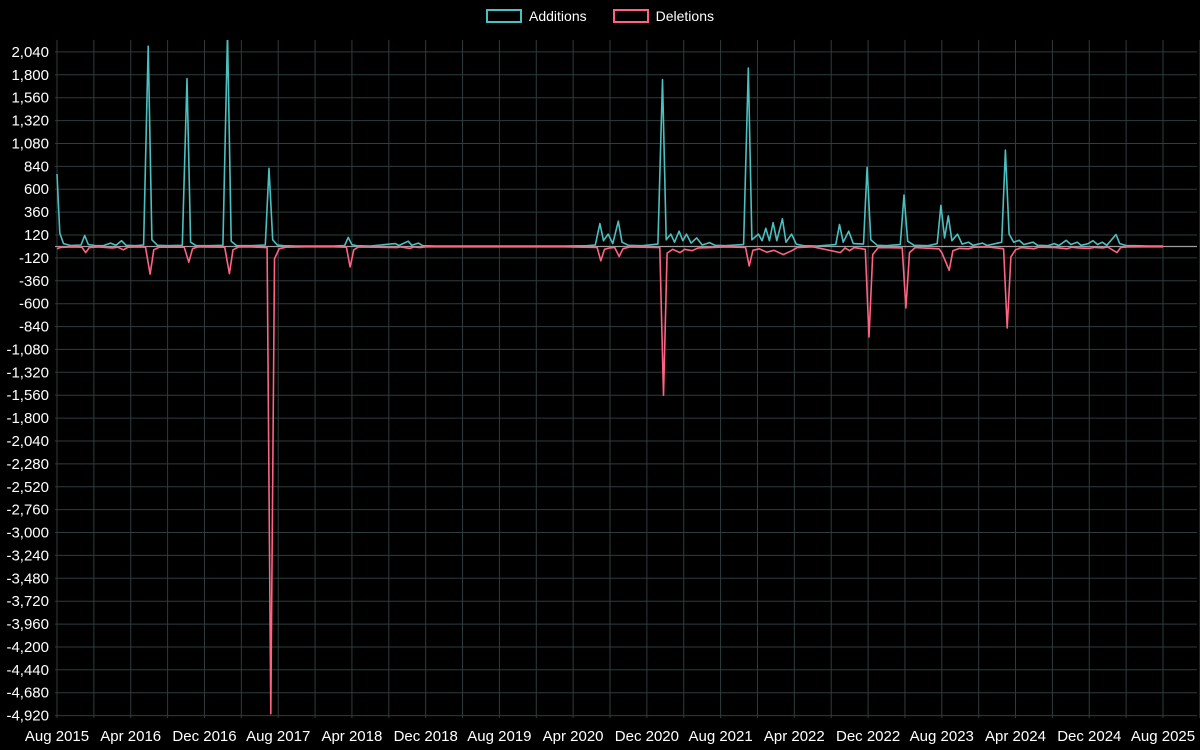 The height and width of the screenshot is (750, 1200). Describe the element at coordinates (868, 736) in the screenshot. I see `x-tick-label: Dec 2022` at that location.